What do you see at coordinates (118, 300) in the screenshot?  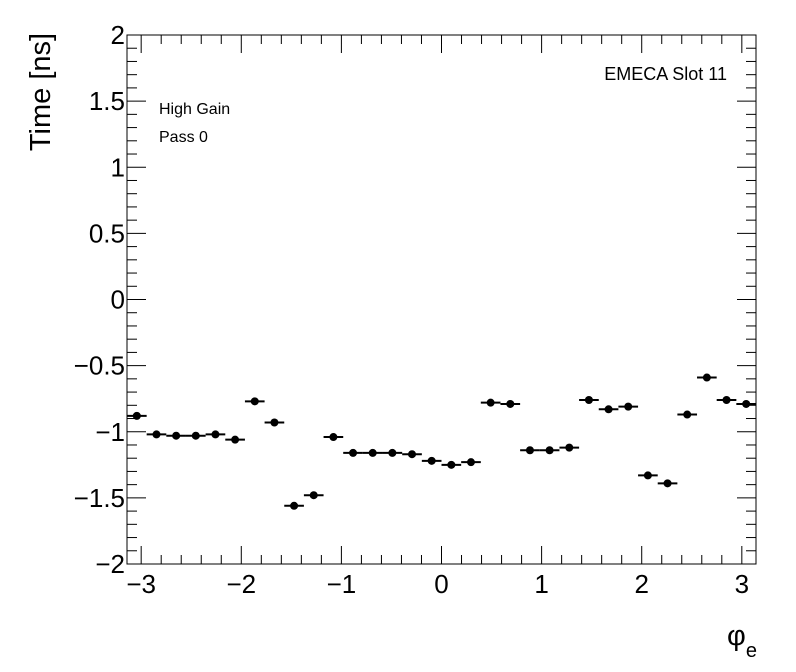 I see `y-tick-label: 0` at bounding box center [118, 300].